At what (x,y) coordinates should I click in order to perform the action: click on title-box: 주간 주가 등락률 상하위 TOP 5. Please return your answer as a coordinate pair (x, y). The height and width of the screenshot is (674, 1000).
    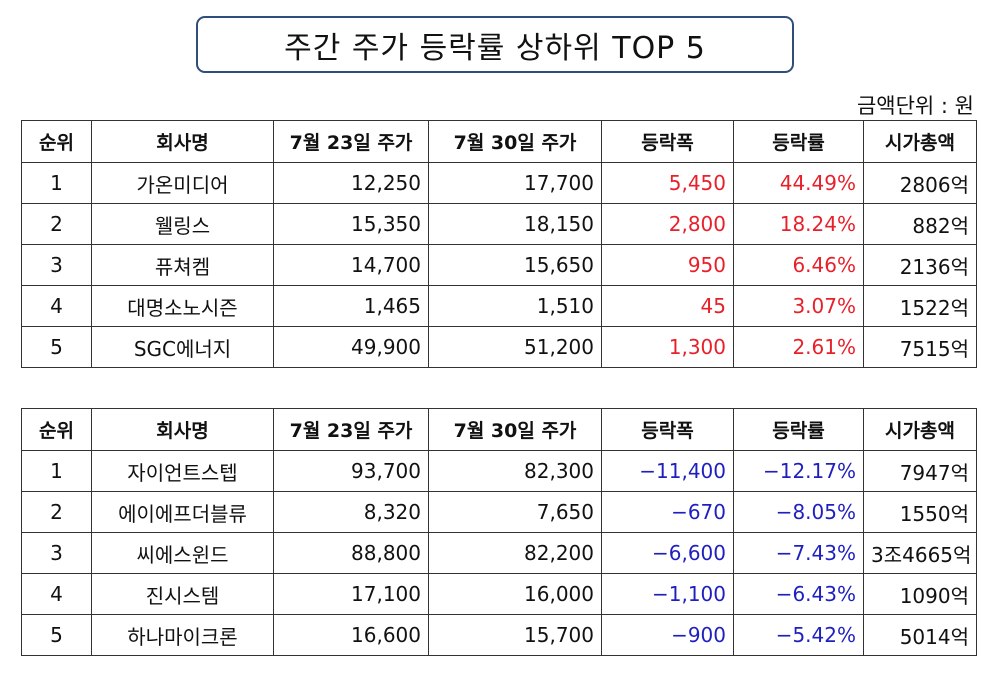
    Looking at the image, I should click on (495, 44).